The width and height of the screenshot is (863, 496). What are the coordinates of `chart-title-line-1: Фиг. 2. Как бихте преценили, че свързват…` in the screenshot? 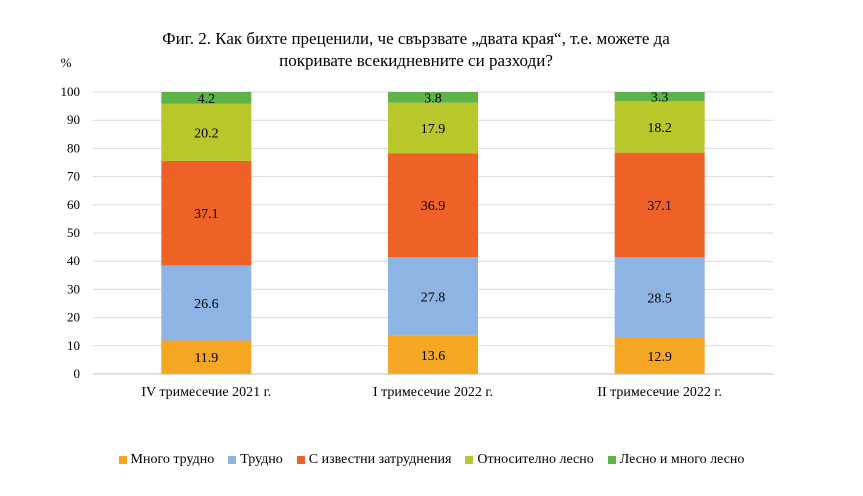 It's located at (416, 38).